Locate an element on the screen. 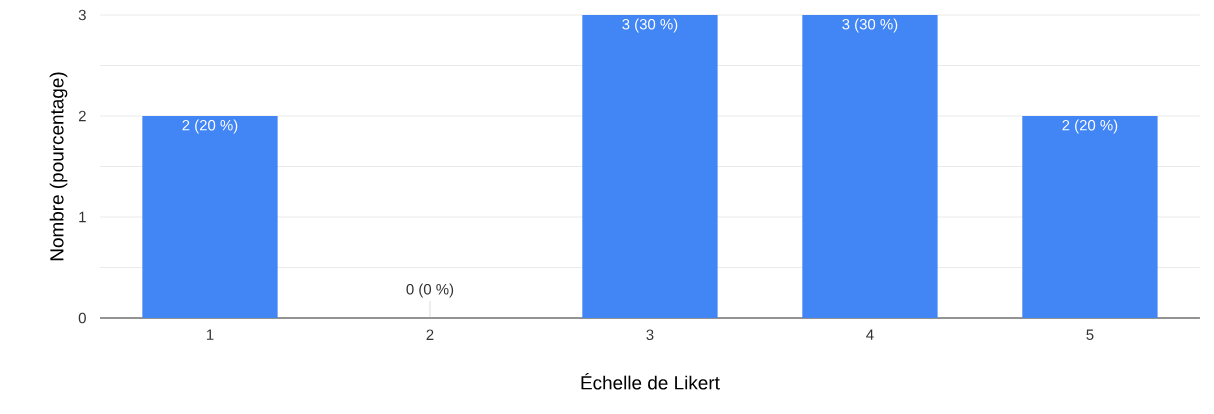 This screenshot has width=1214, height=414. x-tick-label: 4 is located at coordinates (870, 334).